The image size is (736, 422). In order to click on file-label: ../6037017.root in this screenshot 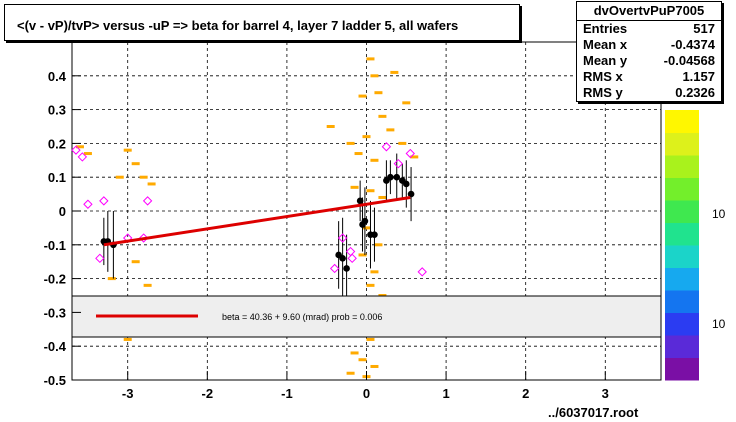, I will do `click(593, 412)`.